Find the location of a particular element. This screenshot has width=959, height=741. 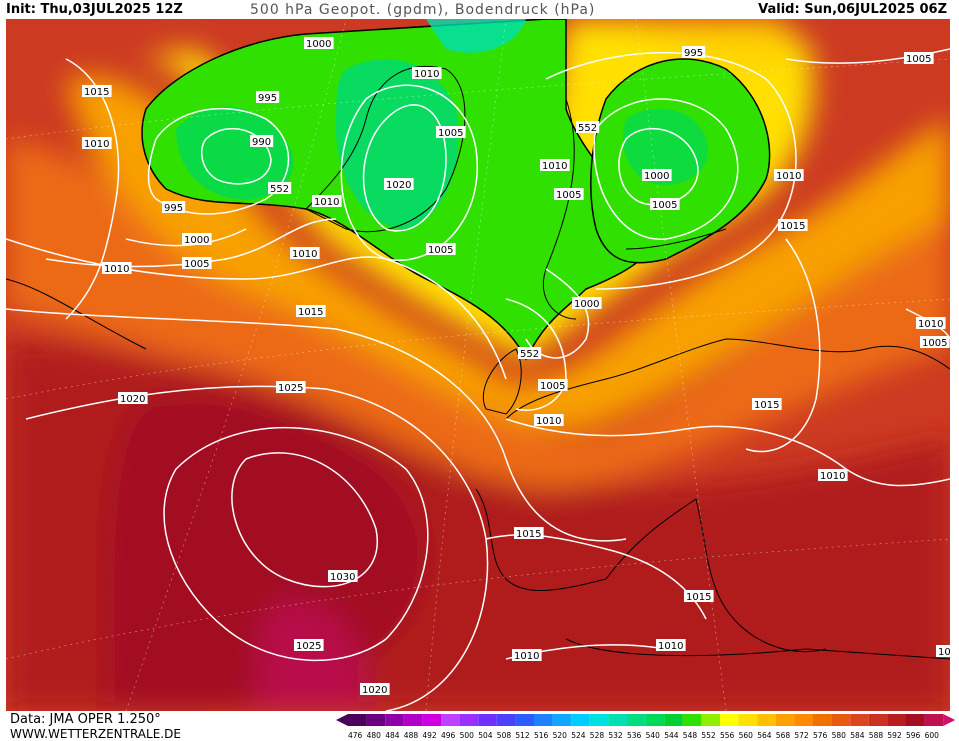

scale-value-label: 524 is located at coordinates (578, 735).